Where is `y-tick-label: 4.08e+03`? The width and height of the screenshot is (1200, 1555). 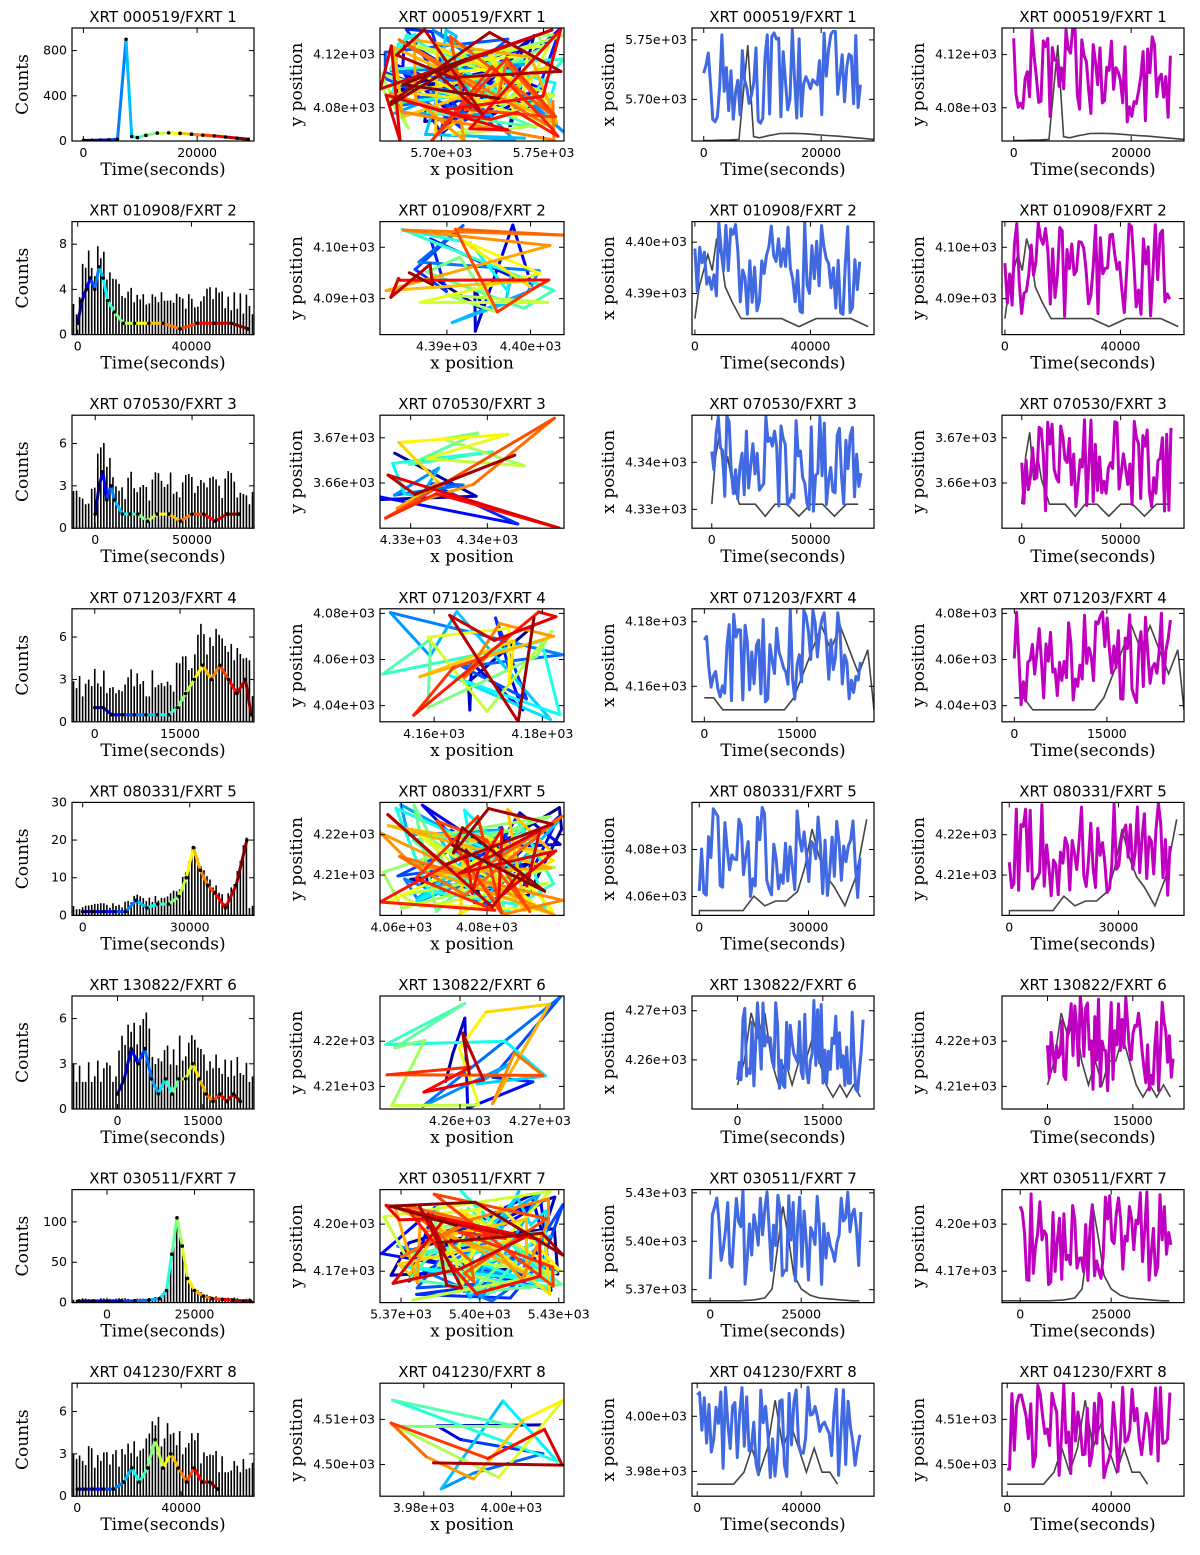 y-tick-label: 4.08e+03 is located at coordinates (966, 612).